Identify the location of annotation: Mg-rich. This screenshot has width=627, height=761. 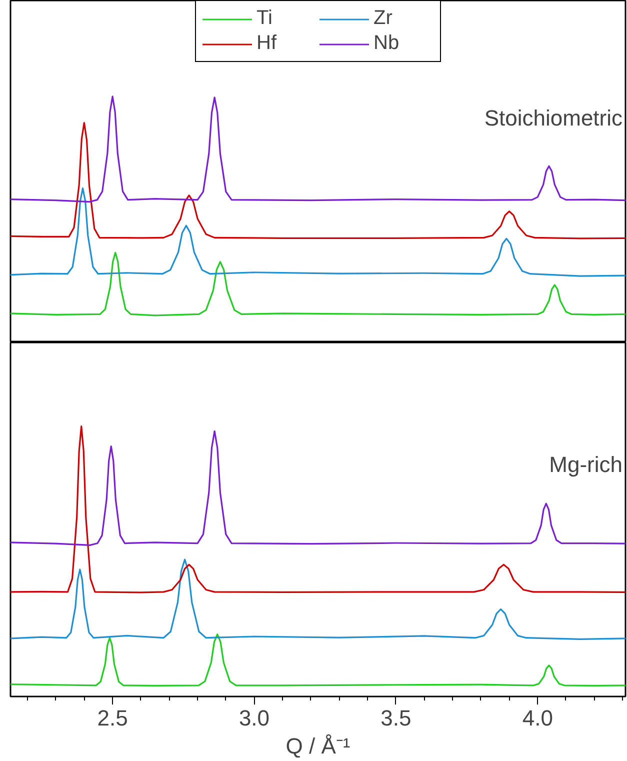
(586, 465).